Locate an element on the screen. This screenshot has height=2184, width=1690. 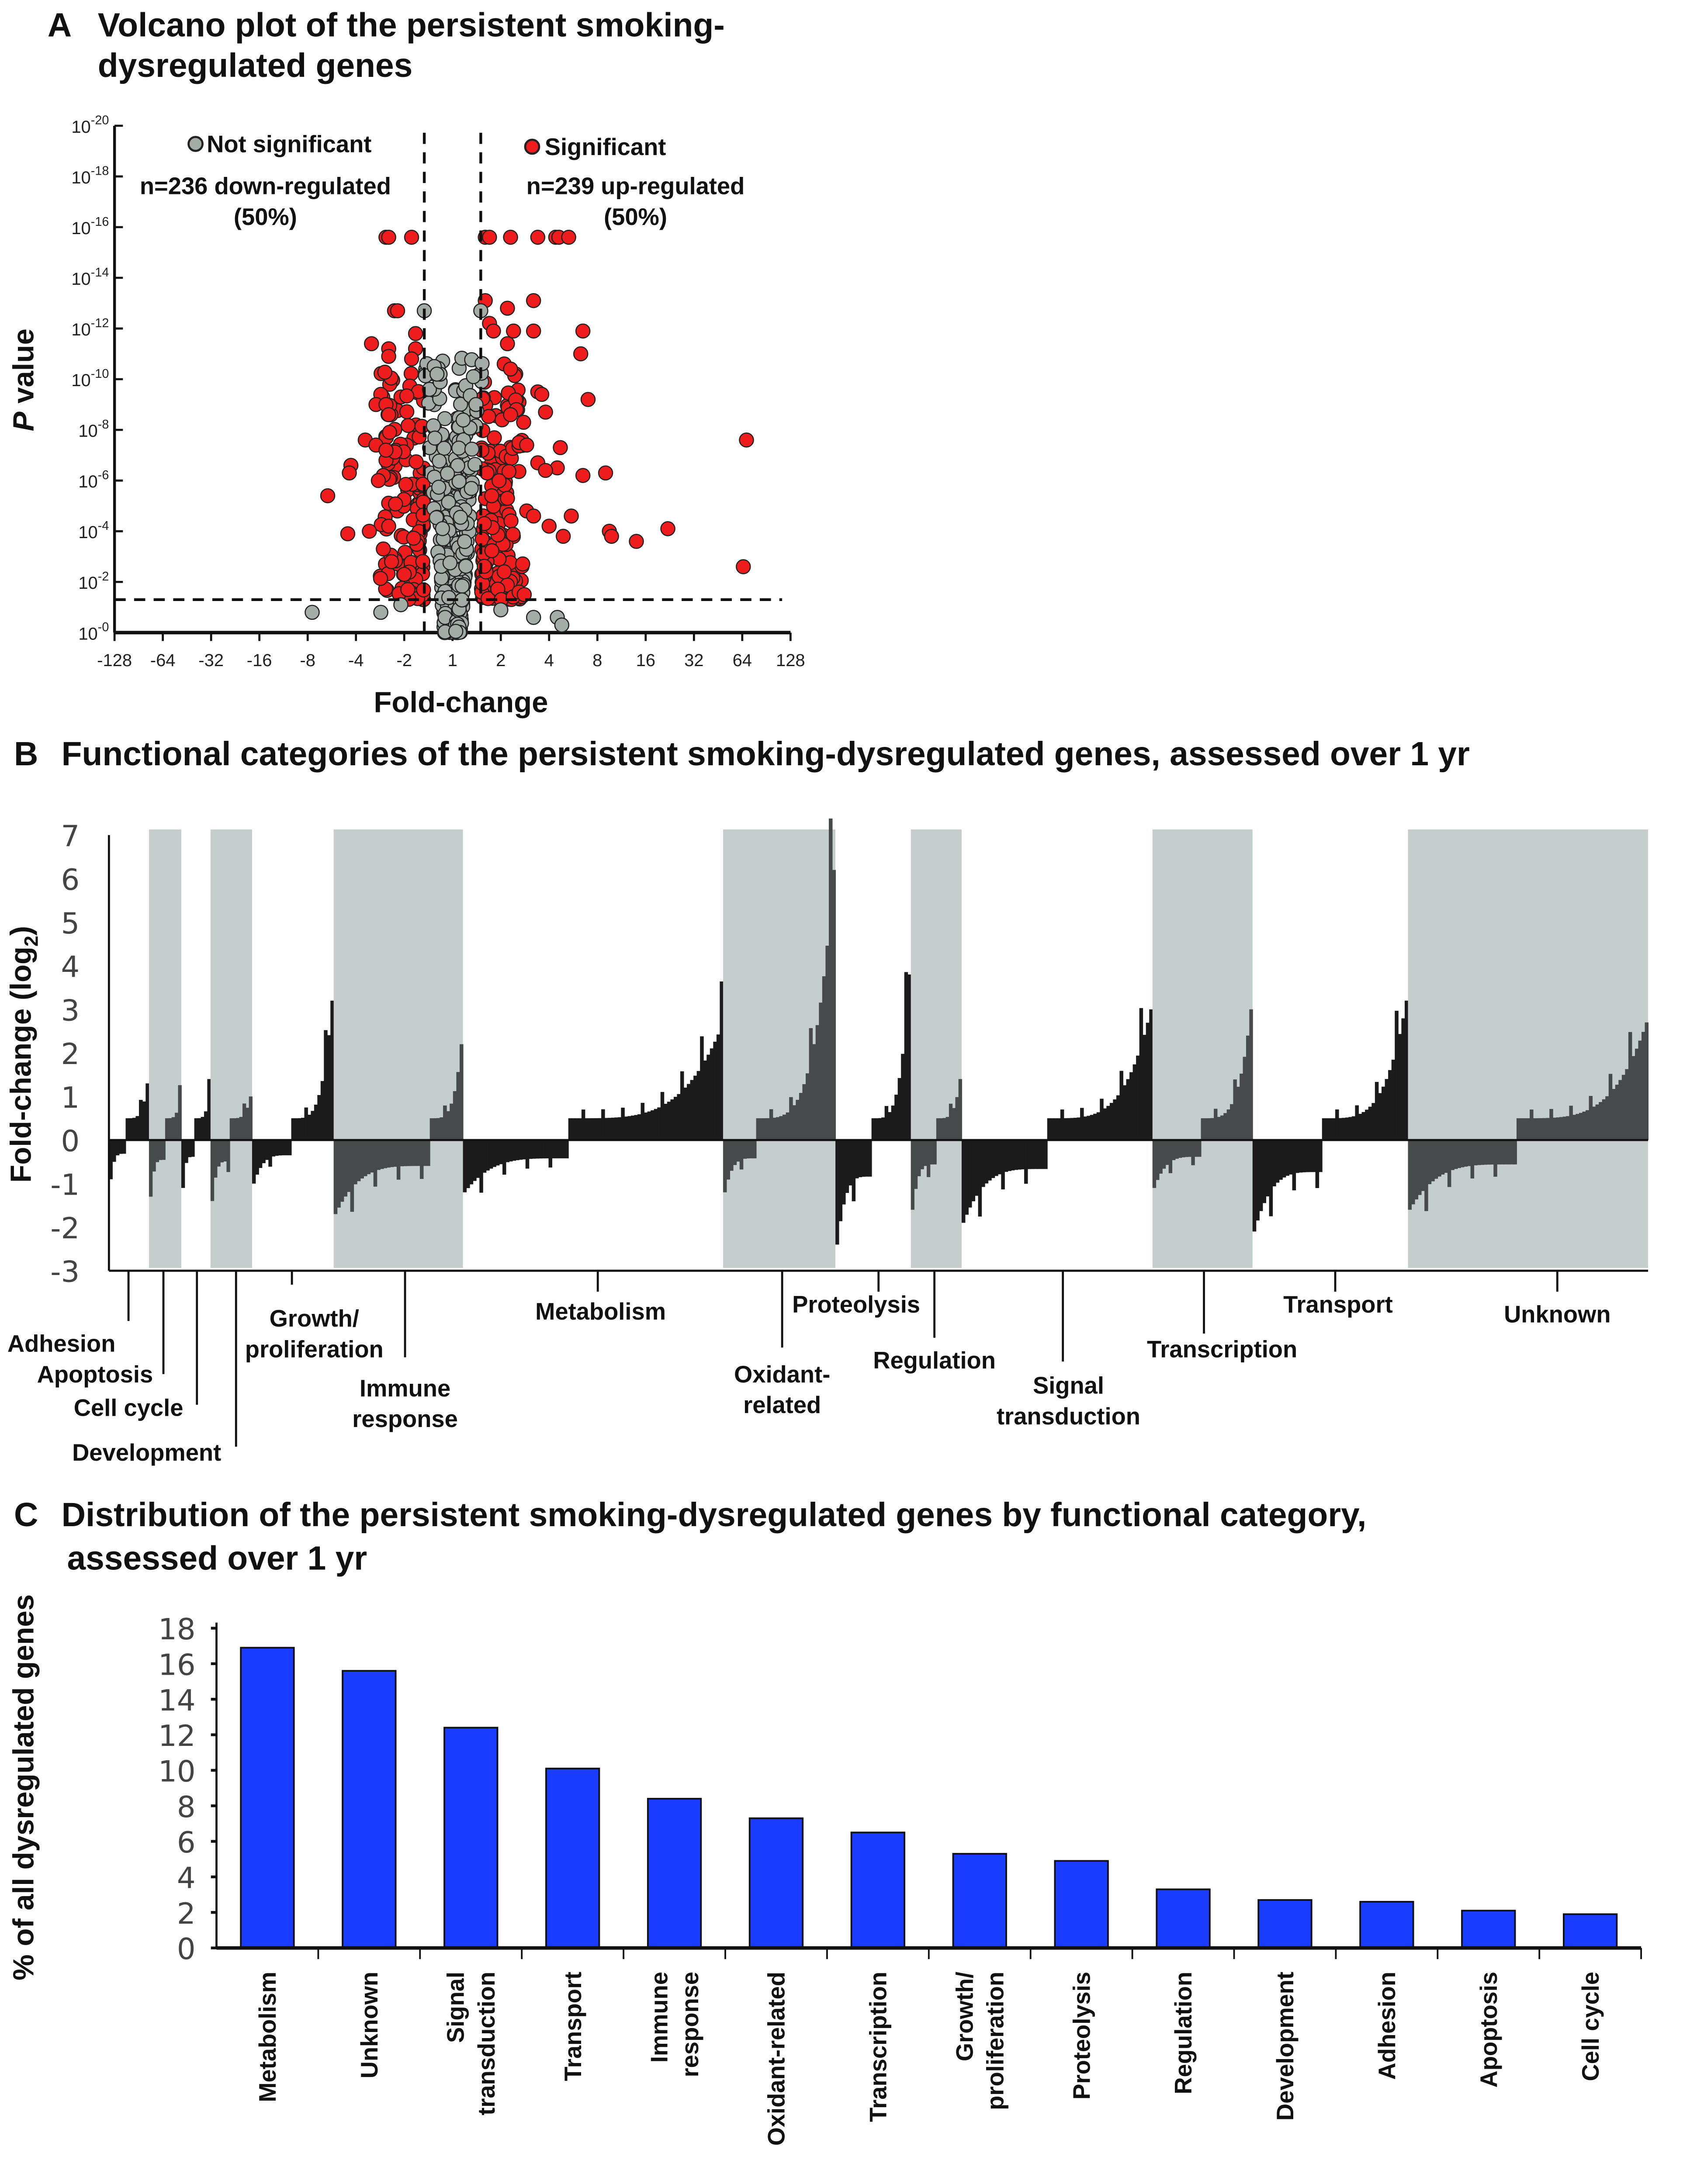
panel-b-letter: B is located at coordinates (26, 754).